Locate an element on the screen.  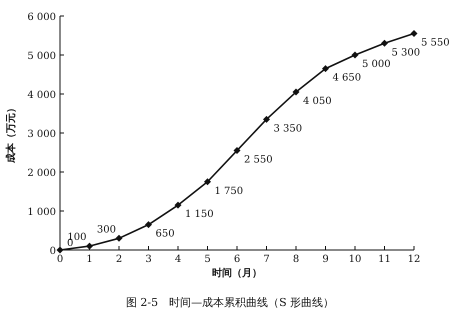
y-tick-label: 1 000 is located at coordinates (41, 212).